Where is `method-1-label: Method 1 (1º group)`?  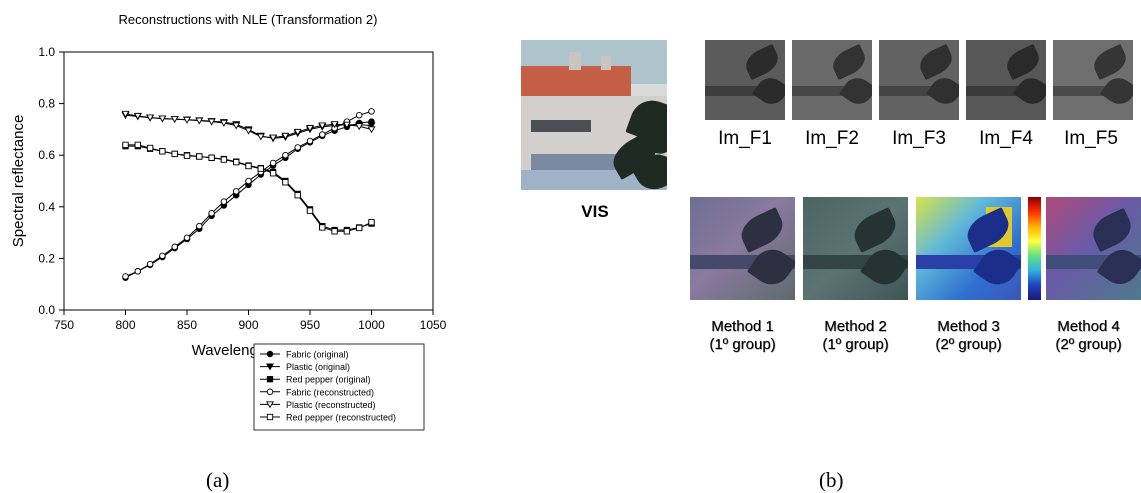
method-1-label: Method 1 (1º group) is located at coordinates (742, 336).